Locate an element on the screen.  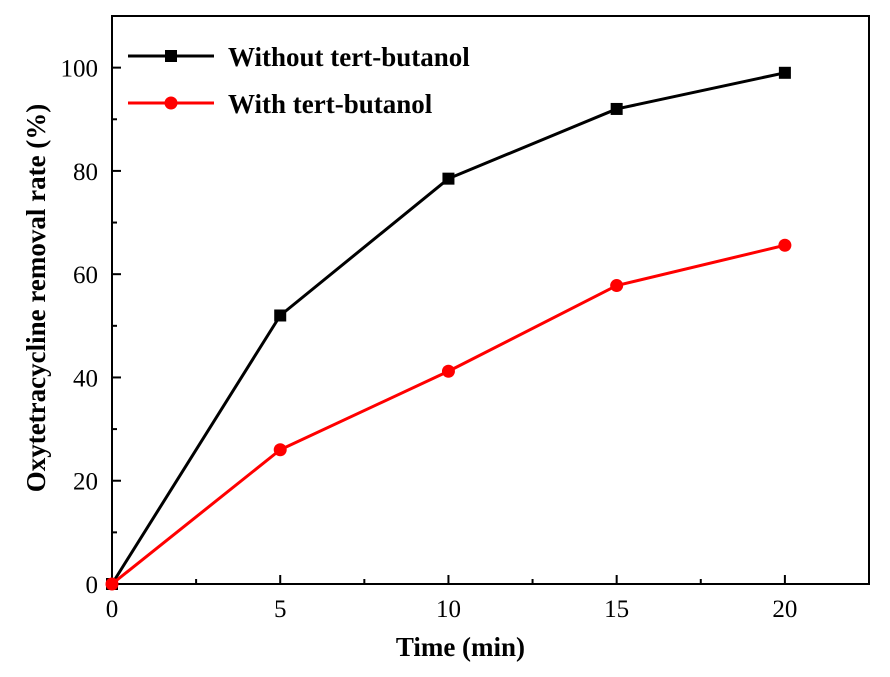
y-tick-label: 80 is located at coordinates (85, 172).